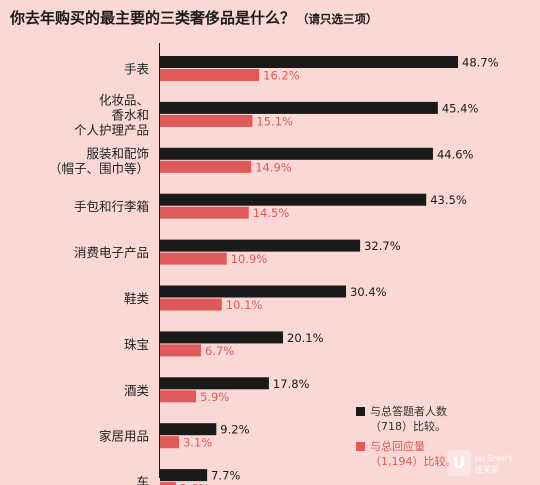 This screenshot has height=485, width=540. What do you see at coordinates (124, 436) in the screenshot?
I see `category-label-8-line0: 家居用品` at bounding box center [124, 436].